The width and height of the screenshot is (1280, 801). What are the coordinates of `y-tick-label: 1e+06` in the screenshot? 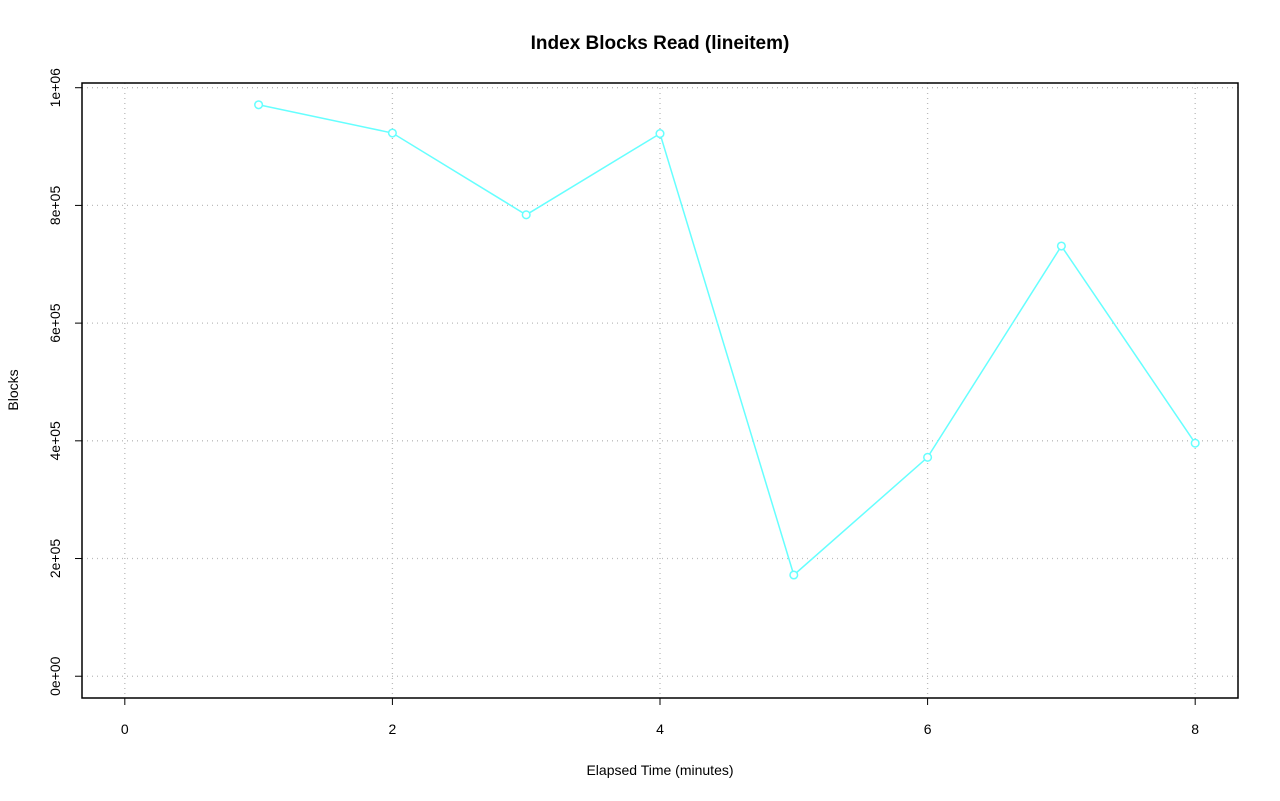 It's located at (55, 88).